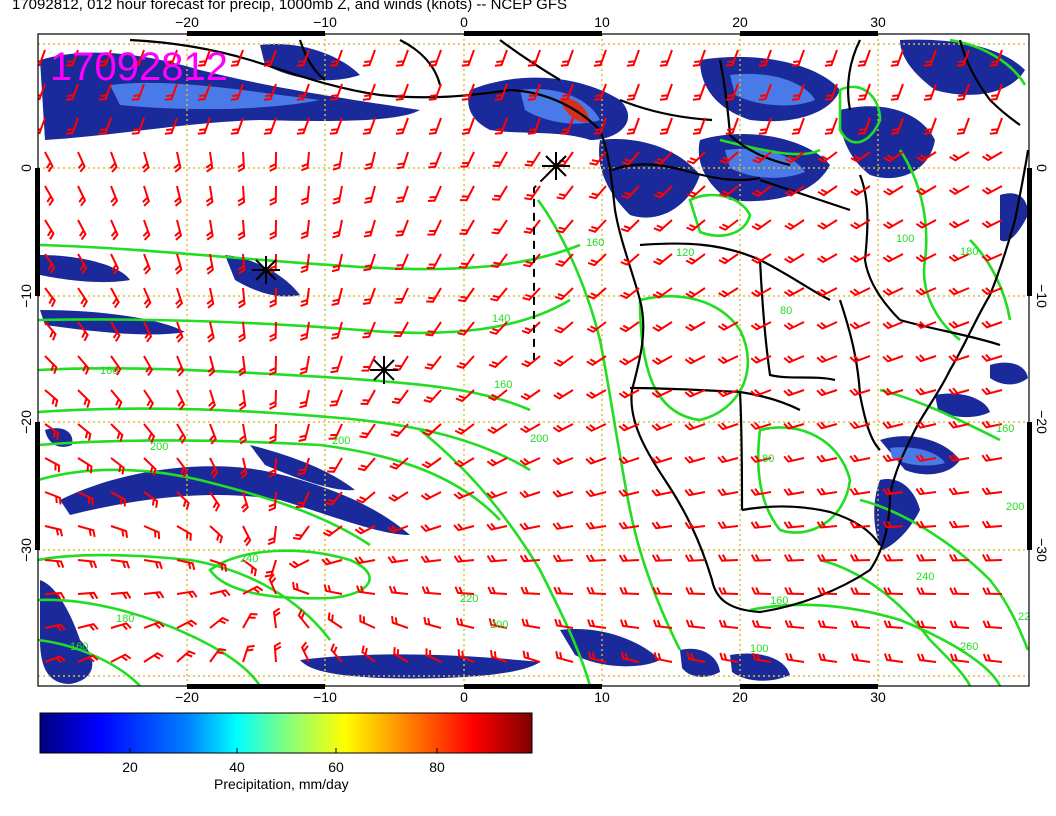 This screenshot has width=1056, height=816. I want to click on lat-label: −20, so click(1042, 422).